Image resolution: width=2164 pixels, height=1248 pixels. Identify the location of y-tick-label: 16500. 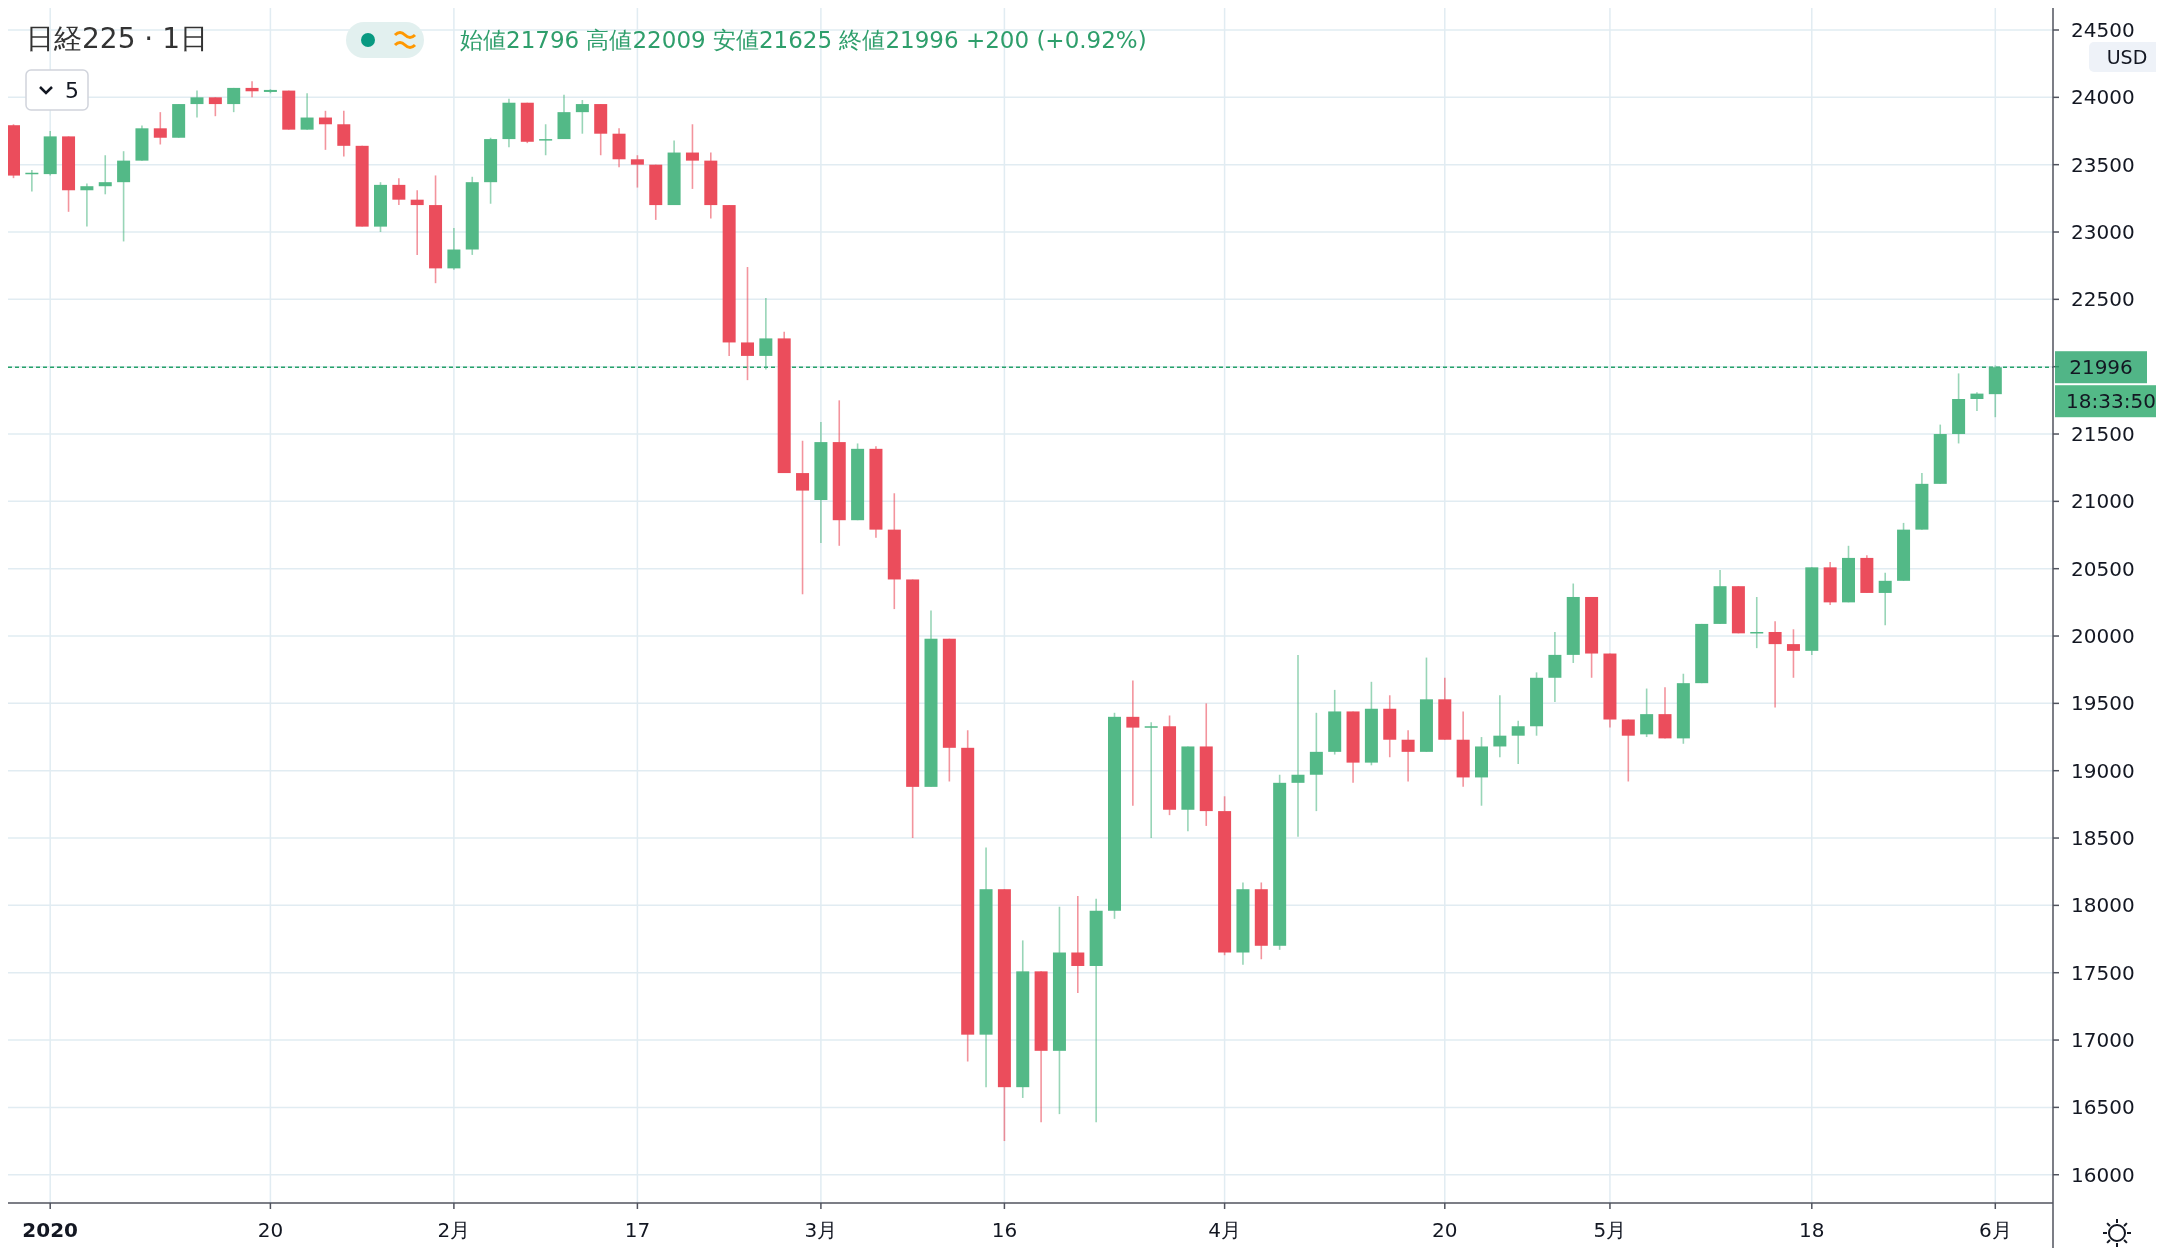
(2103, 1107).